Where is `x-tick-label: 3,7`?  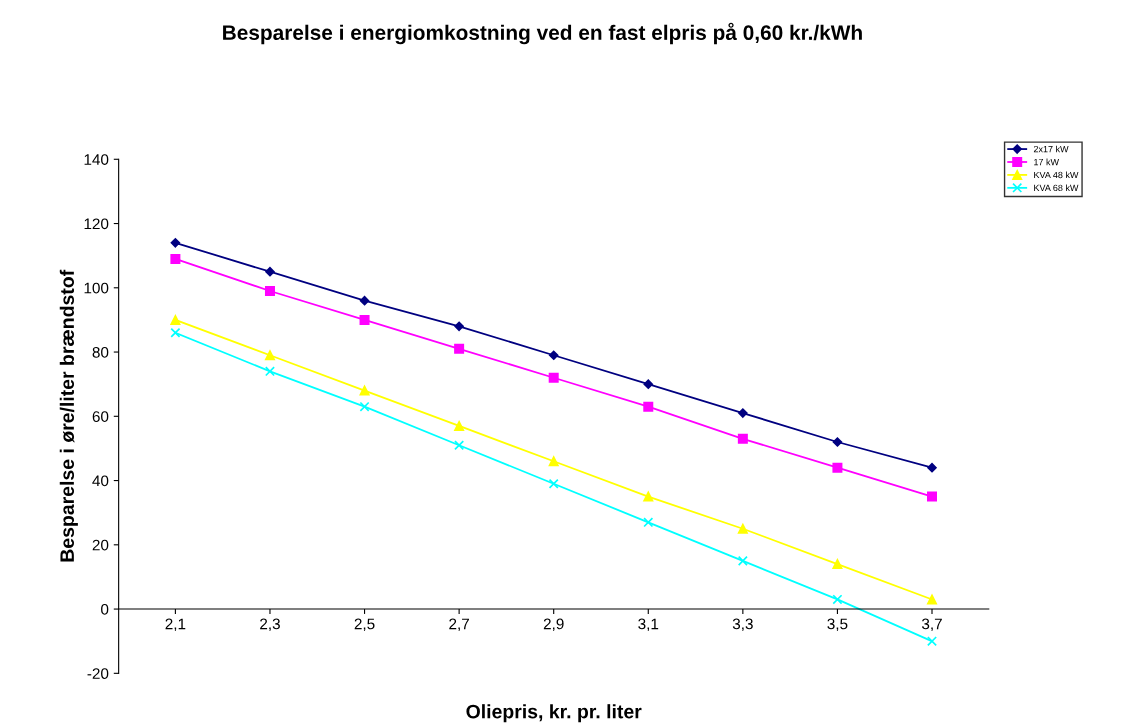
x-tick-label: 3,7 is located at coordinates (931, 625).